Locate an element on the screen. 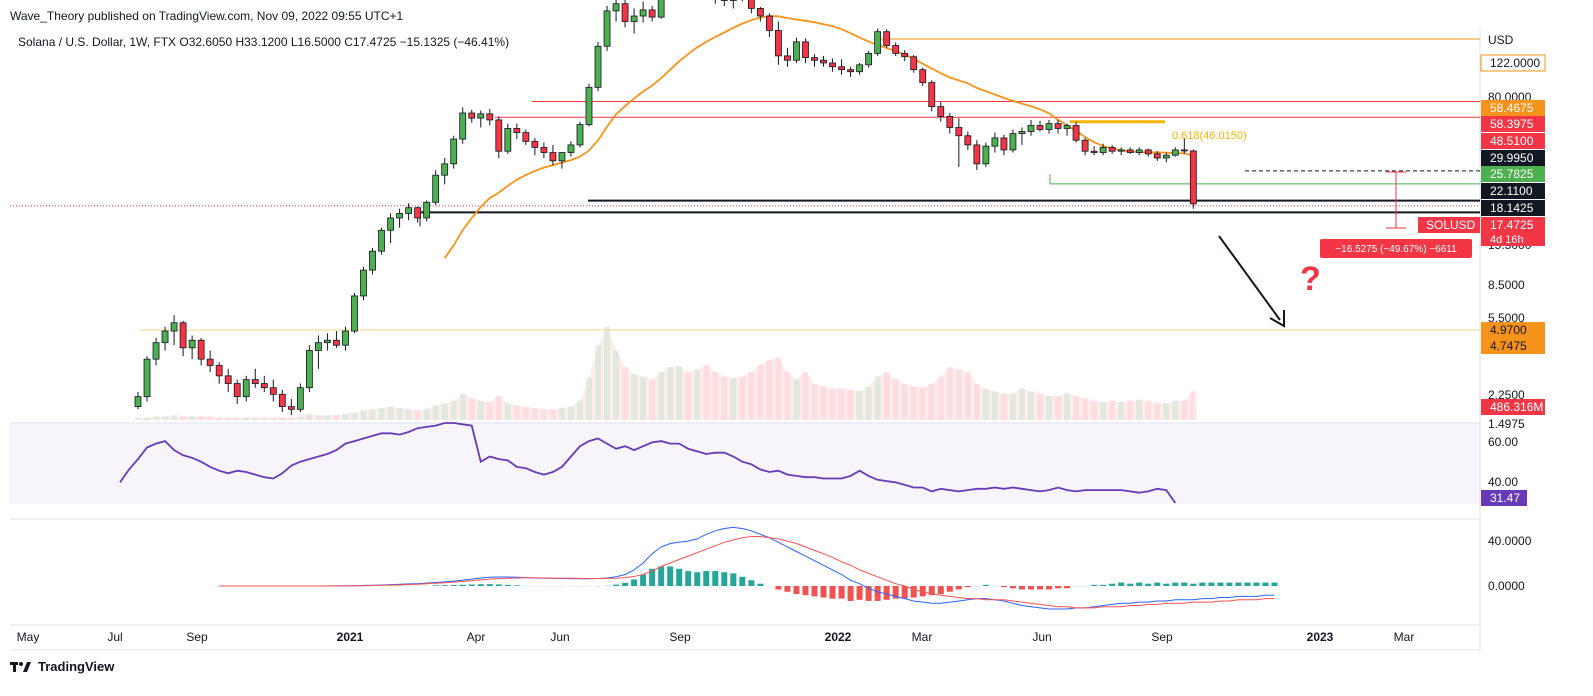  time-axis-label: May is located at coordinates (28, 637).